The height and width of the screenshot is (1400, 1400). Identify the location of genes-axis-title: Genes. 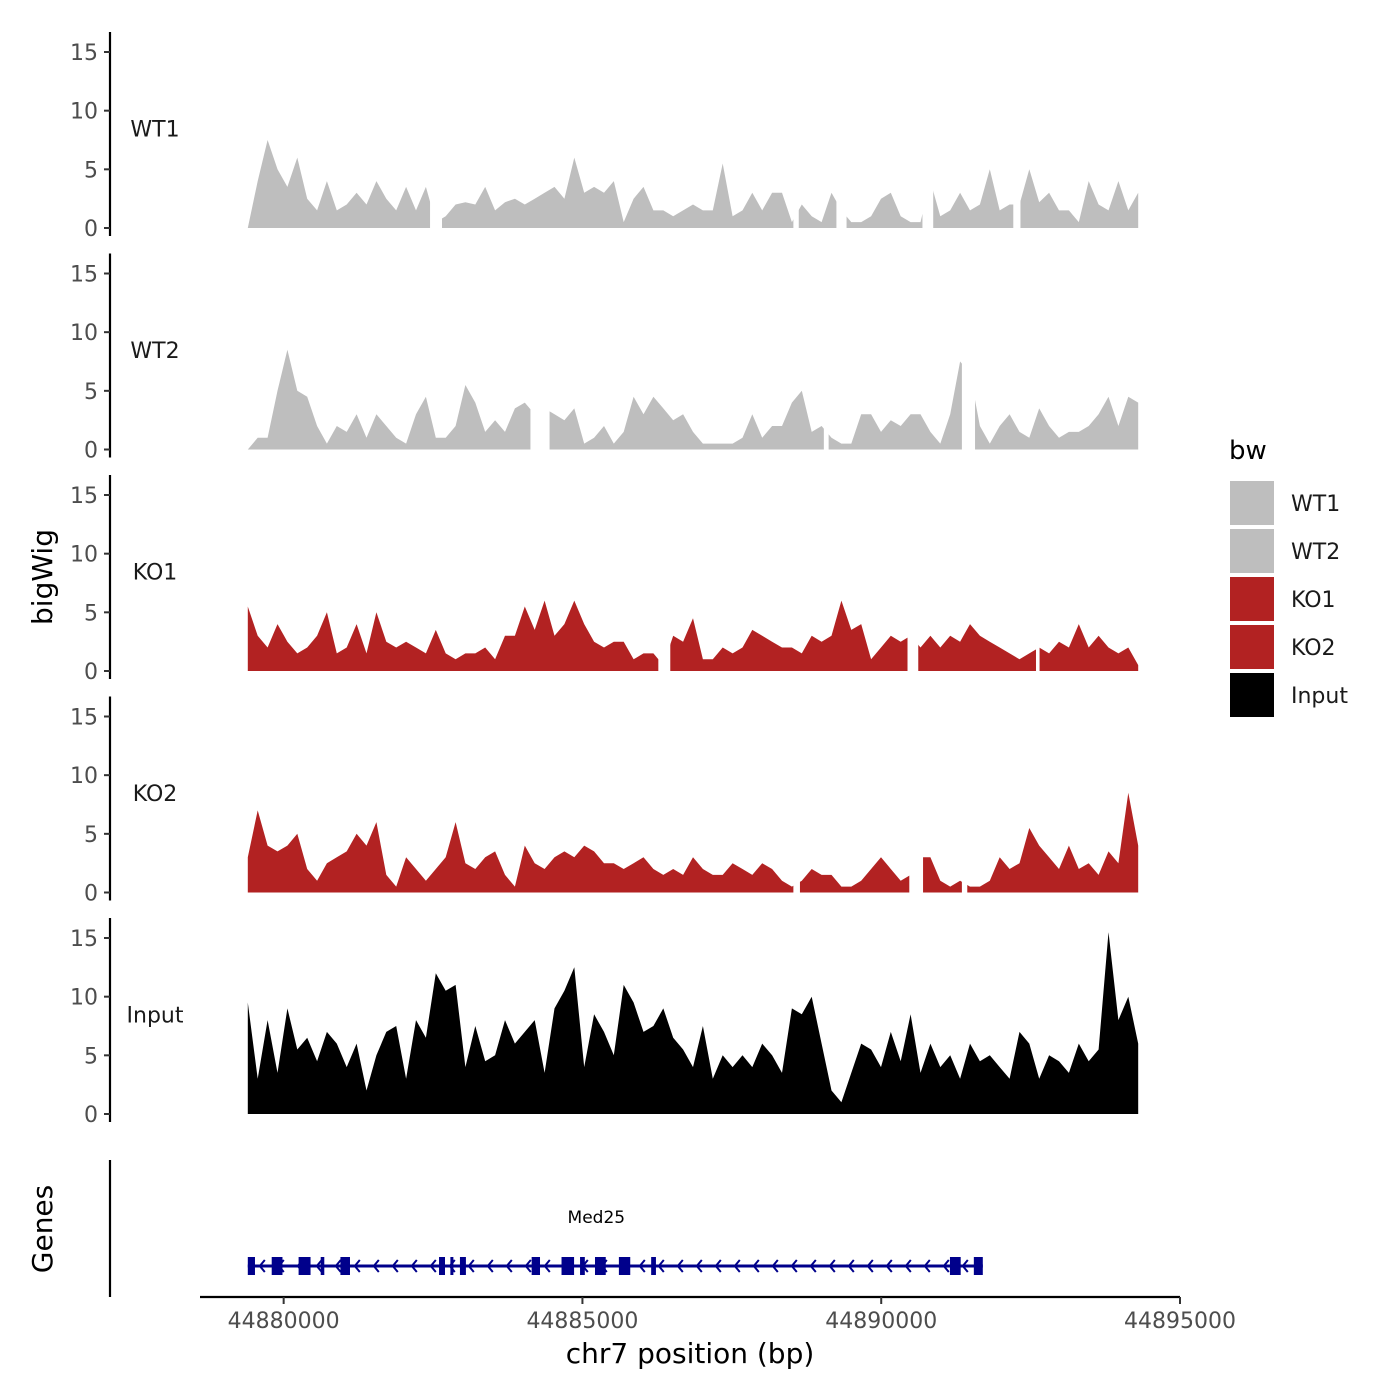
(42, 1229).